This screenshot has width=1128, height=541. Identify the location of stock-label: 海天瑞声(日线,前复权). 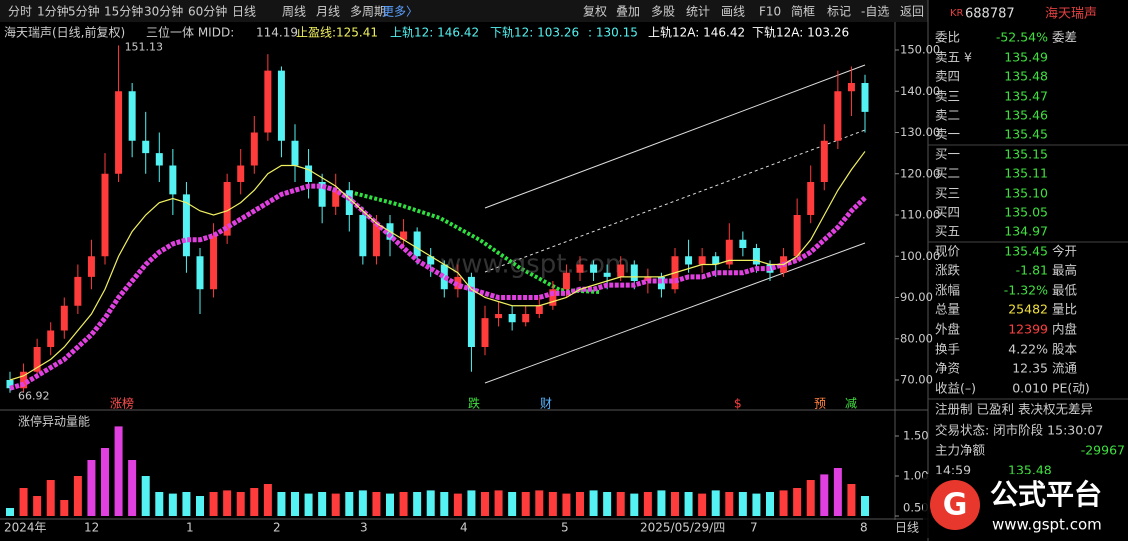
(64, 32).